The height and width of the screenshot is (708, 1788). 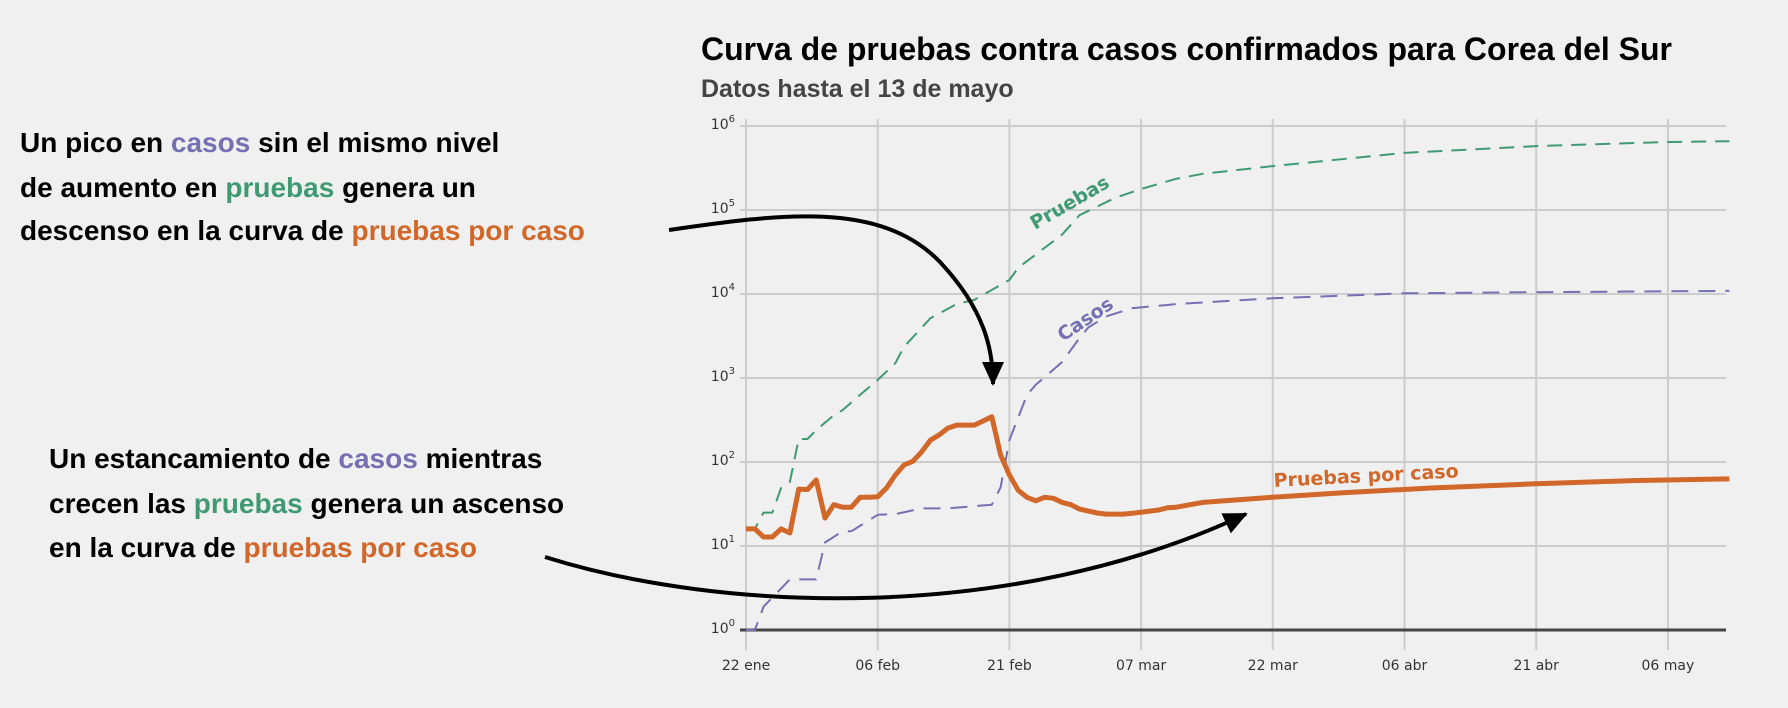 What do you see at coordinates (1668, 666) in the screenshot?
I see `x-tick-label: 06 may` at bounding box center [1668, 666].